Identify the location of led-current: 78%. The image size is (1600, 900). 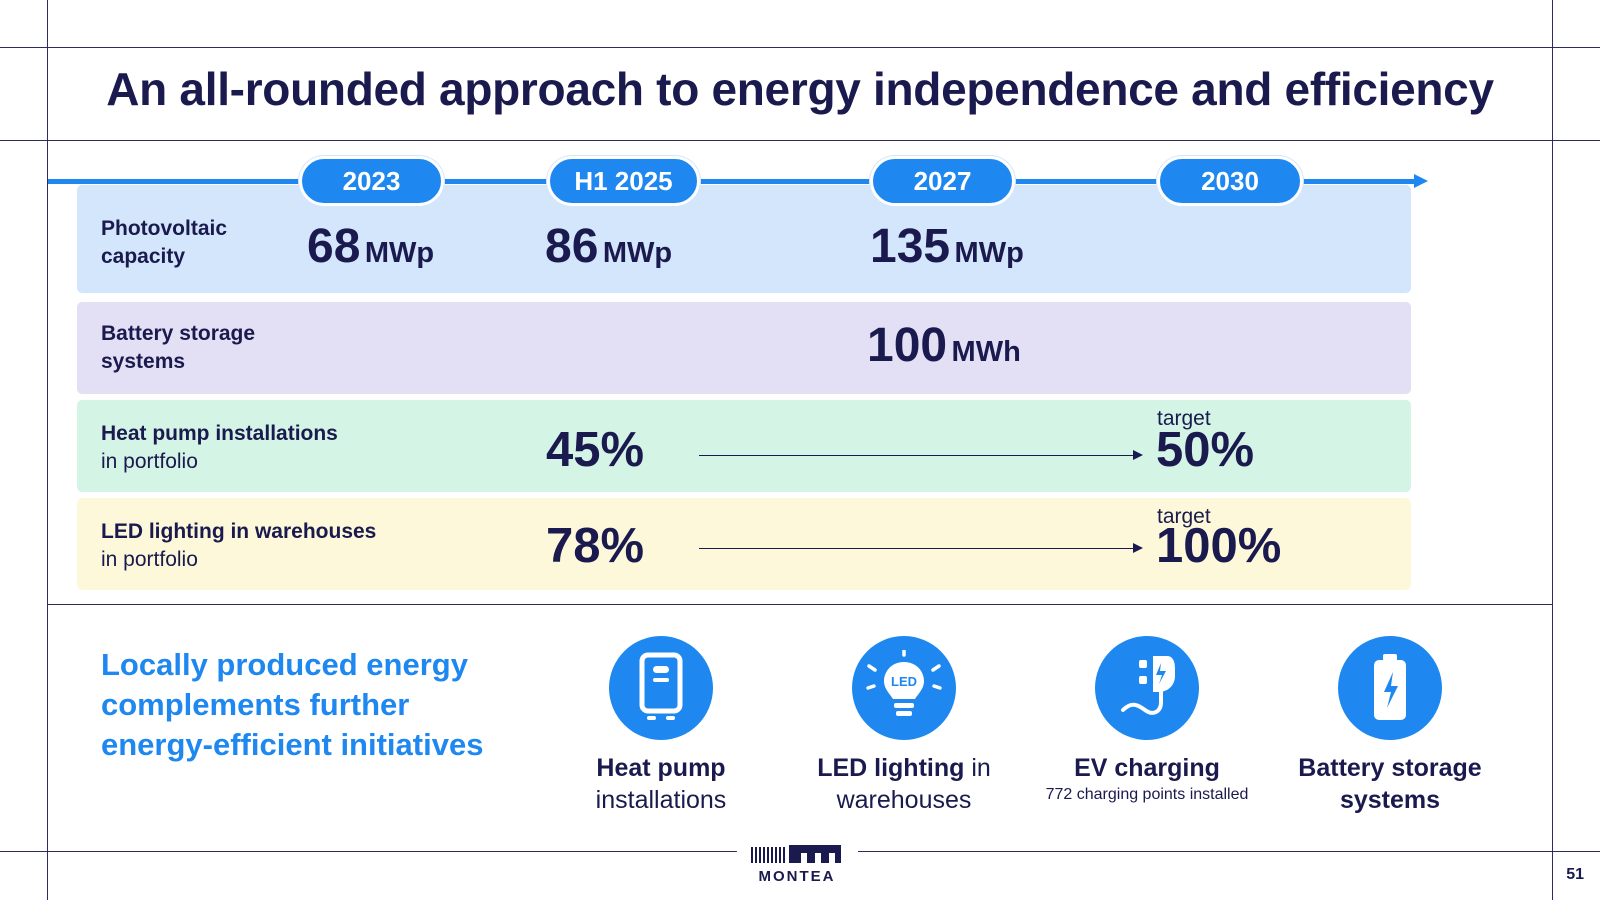
(595, 546).